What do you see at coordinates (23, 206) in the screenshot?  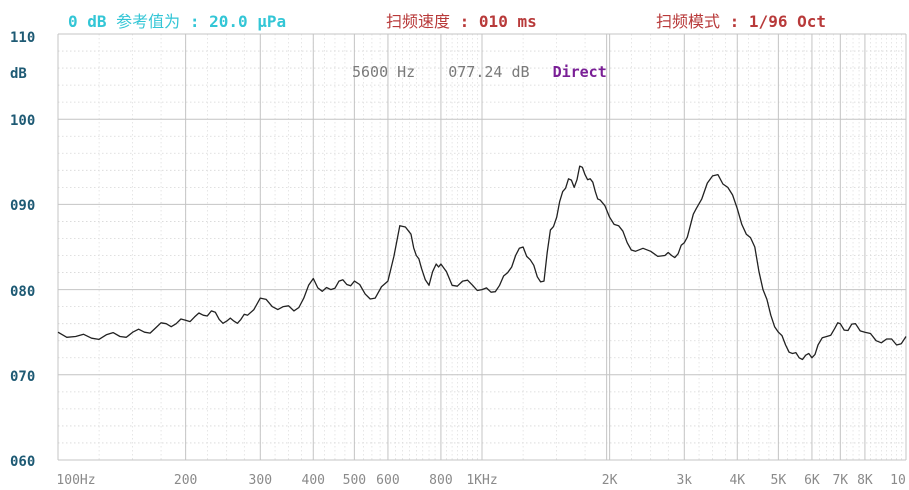 I see `y-tick-label: 090` at bounding box center [23, 206].